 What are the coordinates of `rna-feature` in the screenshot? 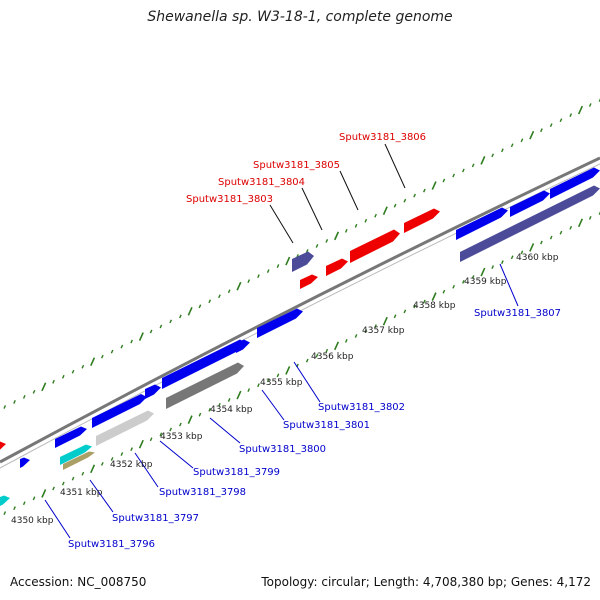 It's located at (76, 455).